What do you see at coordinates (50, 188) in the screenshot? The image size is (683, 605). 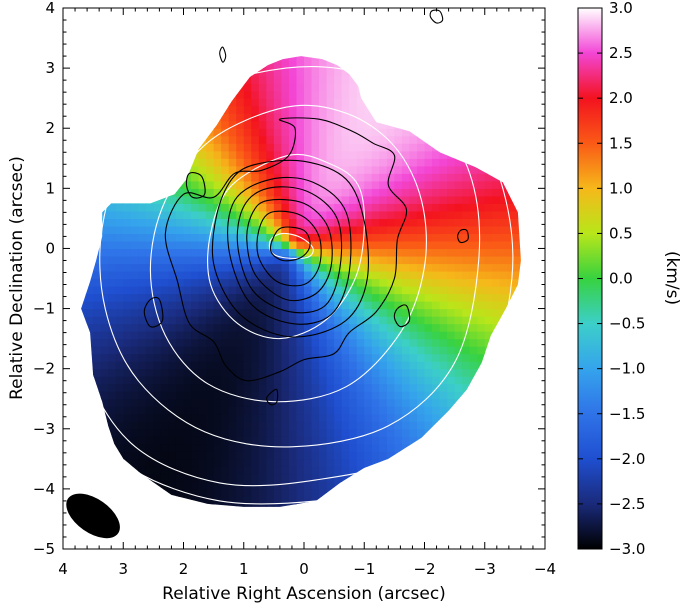 I see `y-tick-label: 1` at bounding box center [50, 188].